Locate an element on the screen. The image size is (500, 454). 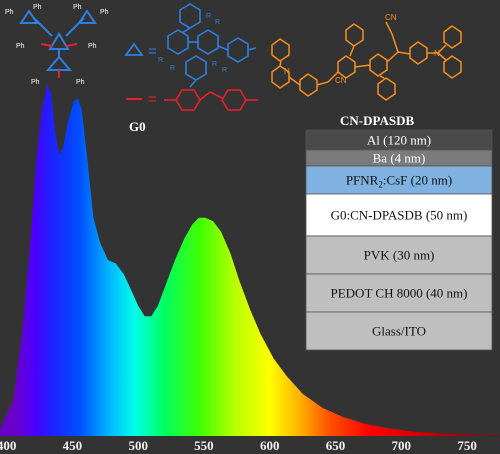
device-layer-label: PVK (30 nm) is located at coordinates (399, 255).